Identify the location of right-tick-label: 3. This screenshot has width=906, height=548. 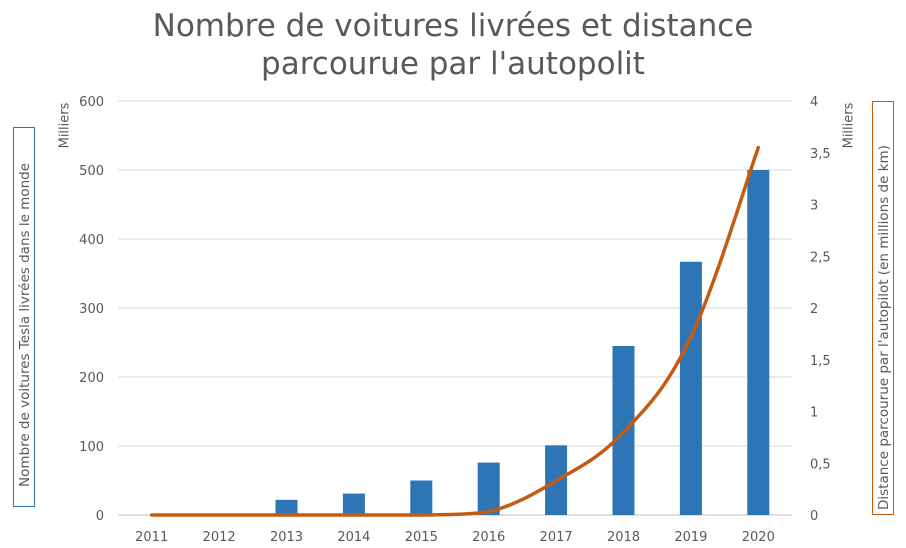
(814, 206).